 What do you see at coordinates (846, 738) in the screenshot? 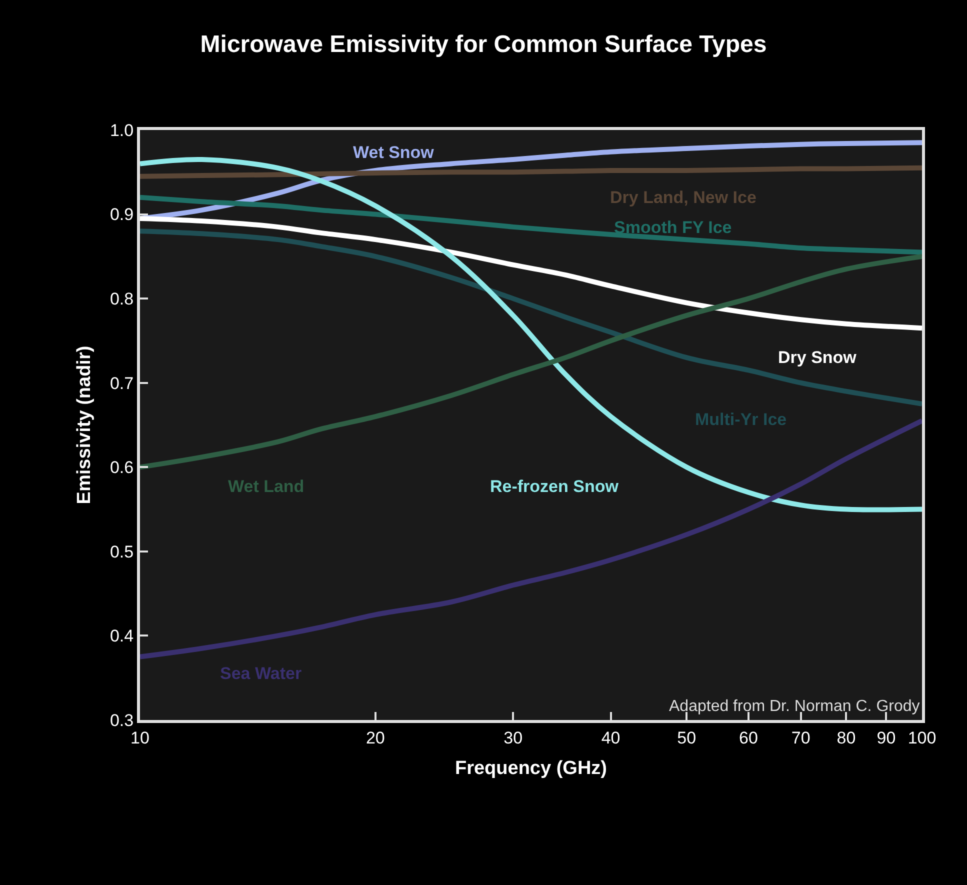
I see `x-tick-label: 80` at bounding box center [846, 738].